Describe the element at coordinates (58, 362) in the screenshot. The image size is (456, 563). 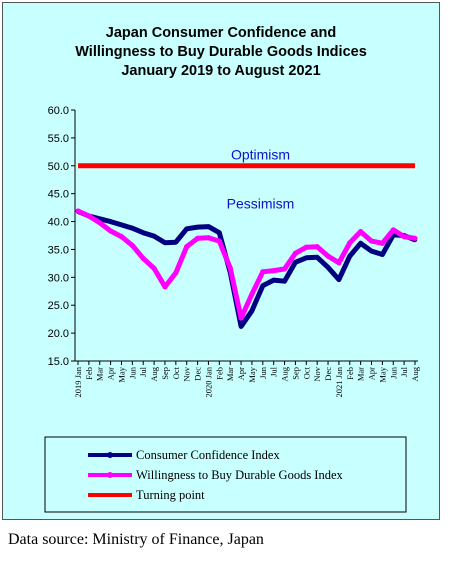
I see `y-tick-label: 15.0` at that location.